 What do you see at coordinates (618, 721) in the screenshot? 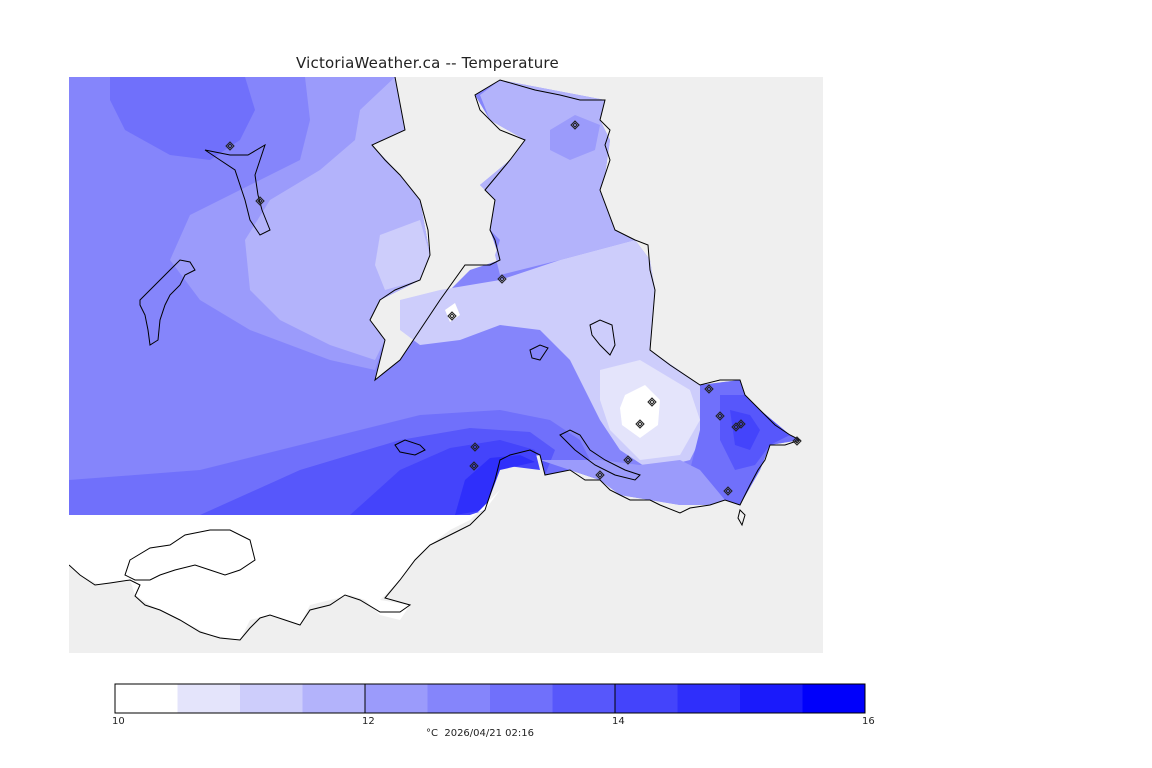
I see `legend-tick-label: 14` at bounding box center [618, 721].